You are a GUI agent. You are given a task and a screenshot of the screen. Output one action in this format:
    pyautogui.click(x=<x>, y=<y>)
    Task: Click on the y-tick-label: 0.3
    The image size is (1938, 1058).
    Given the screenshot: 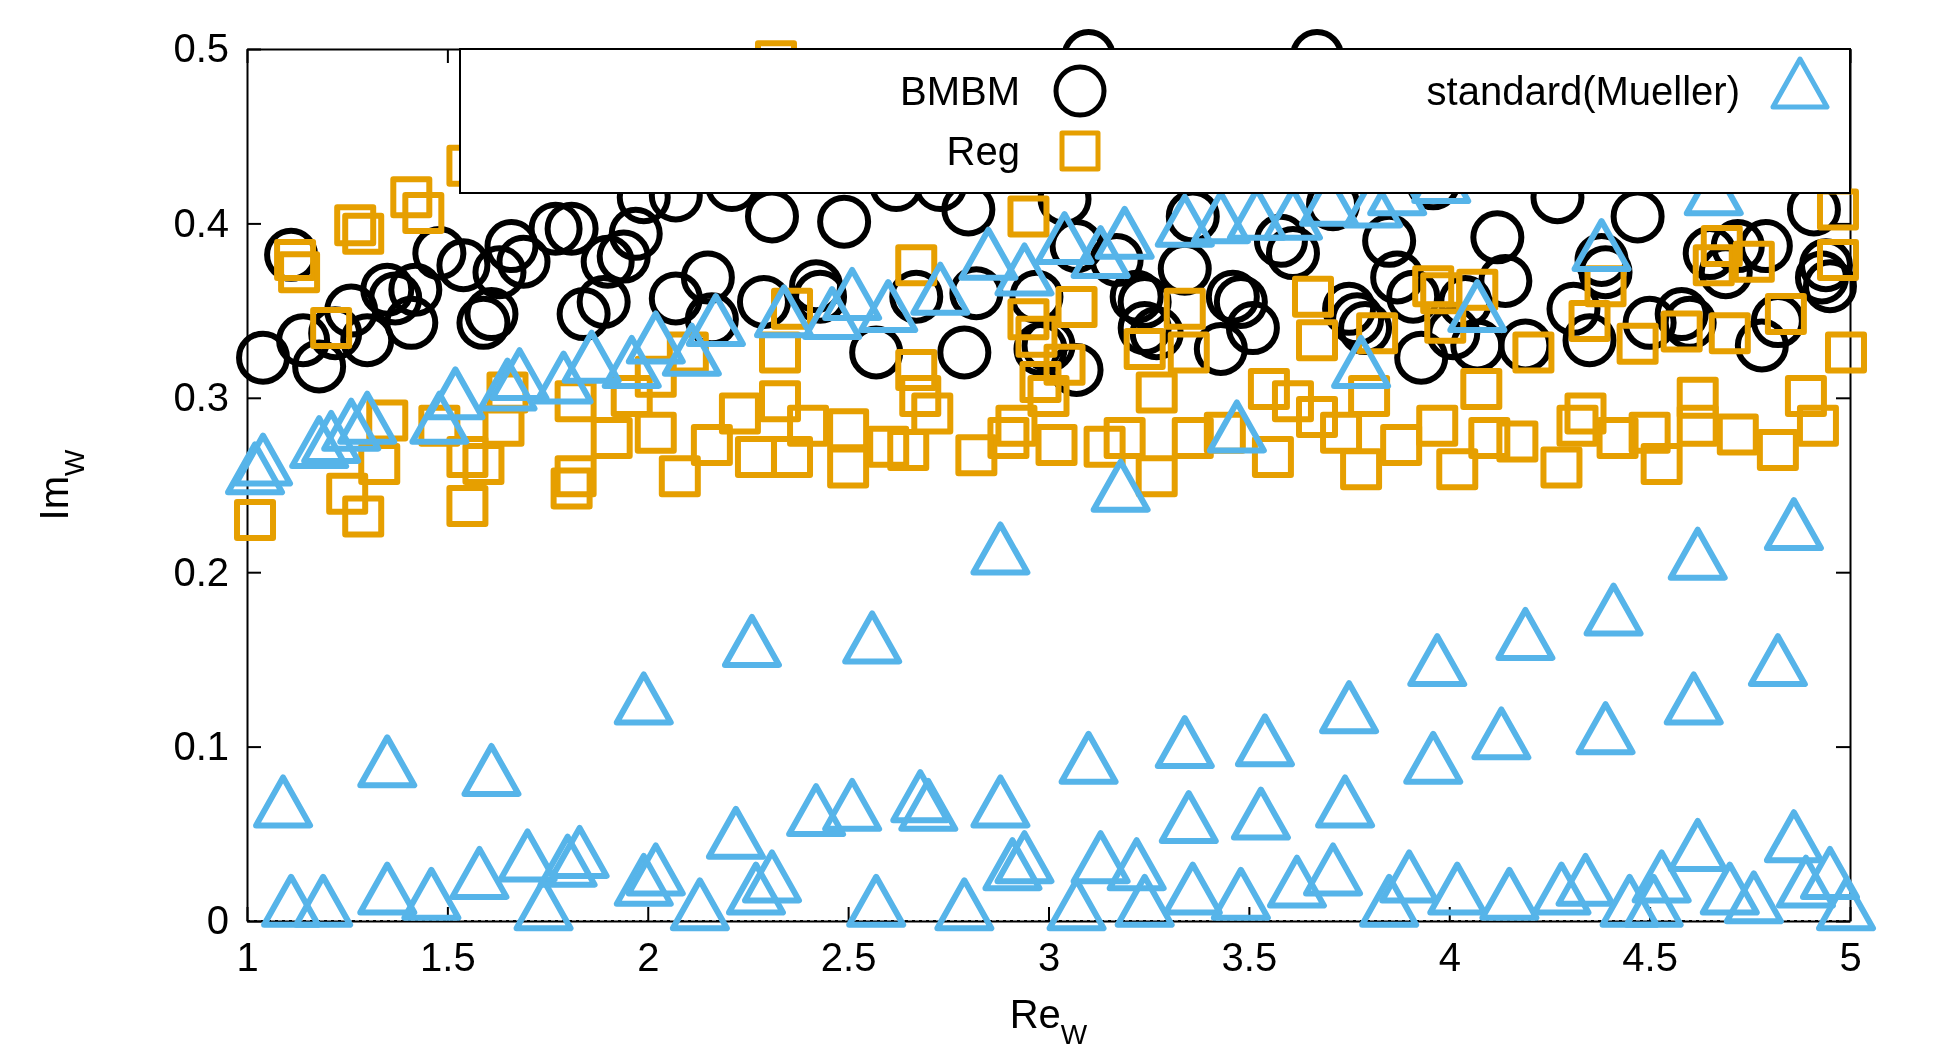 What is the action you would take?
    pyautogui.click(x=201, y=397)
    